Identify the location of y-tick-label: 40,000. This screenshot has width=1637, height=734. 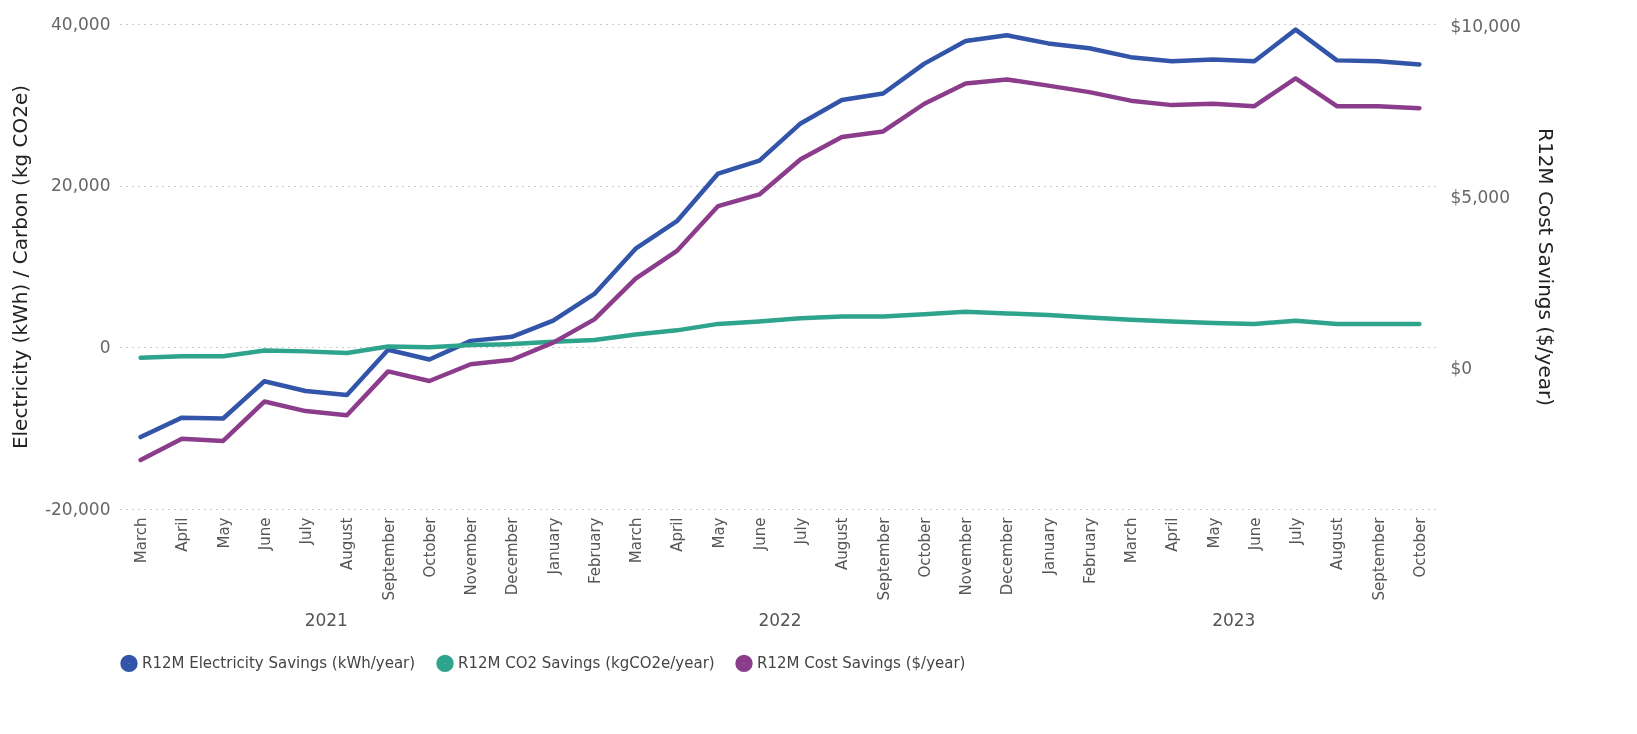
(81, 23).